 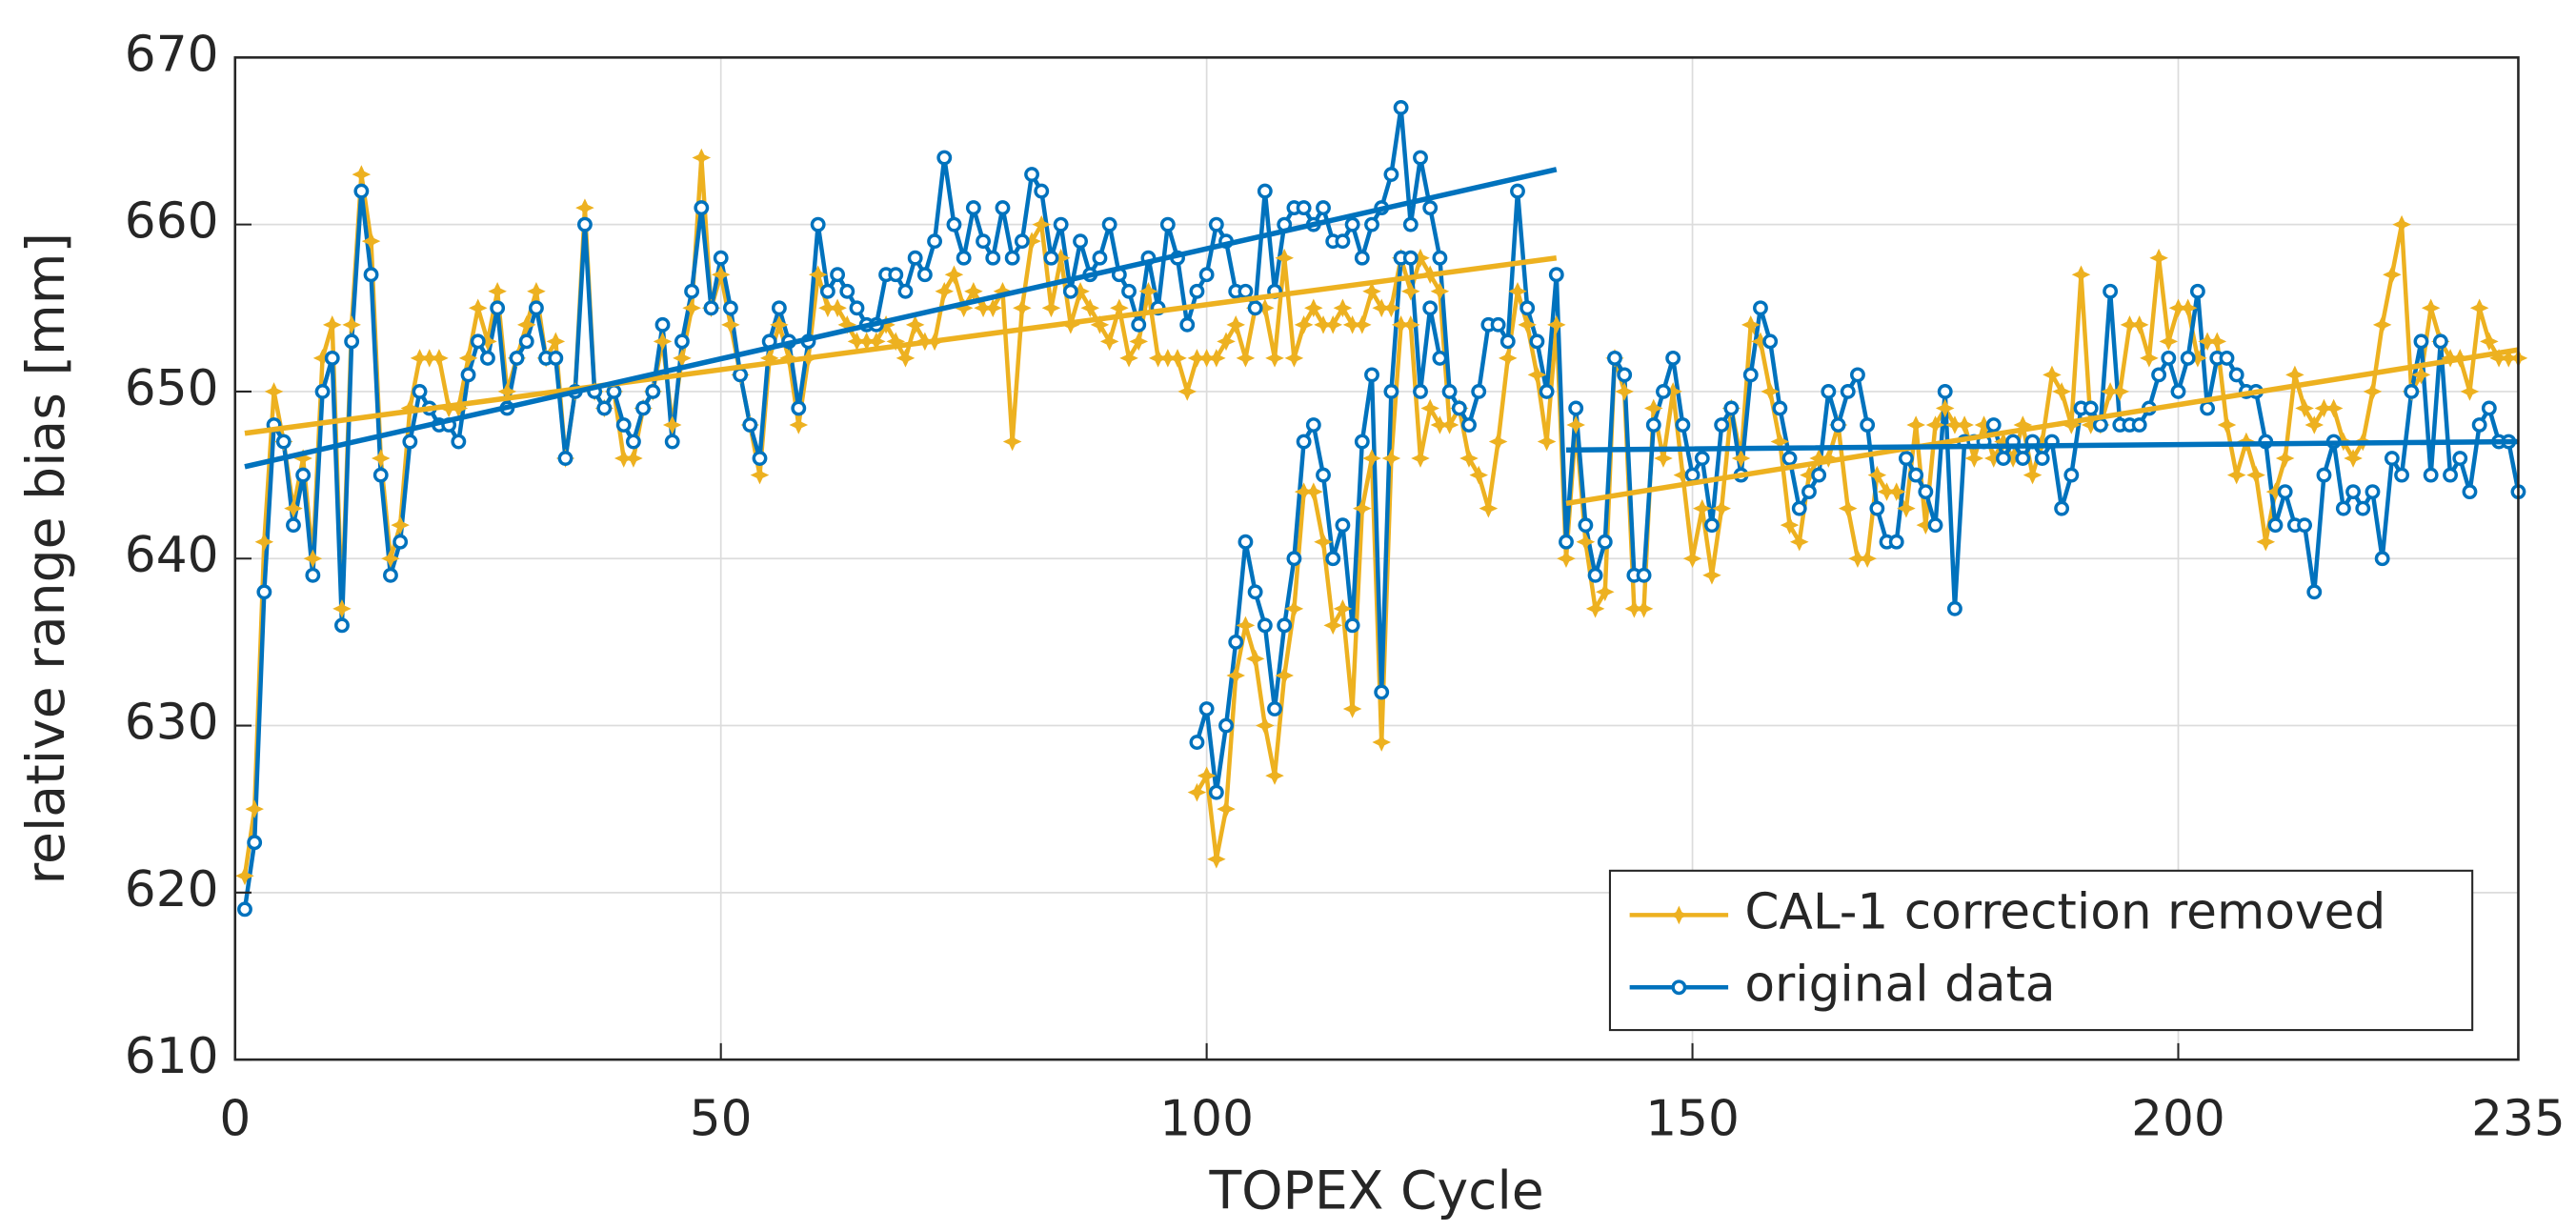 I want to click on x-tick-label: 150, so click(x=1693, y=1119).